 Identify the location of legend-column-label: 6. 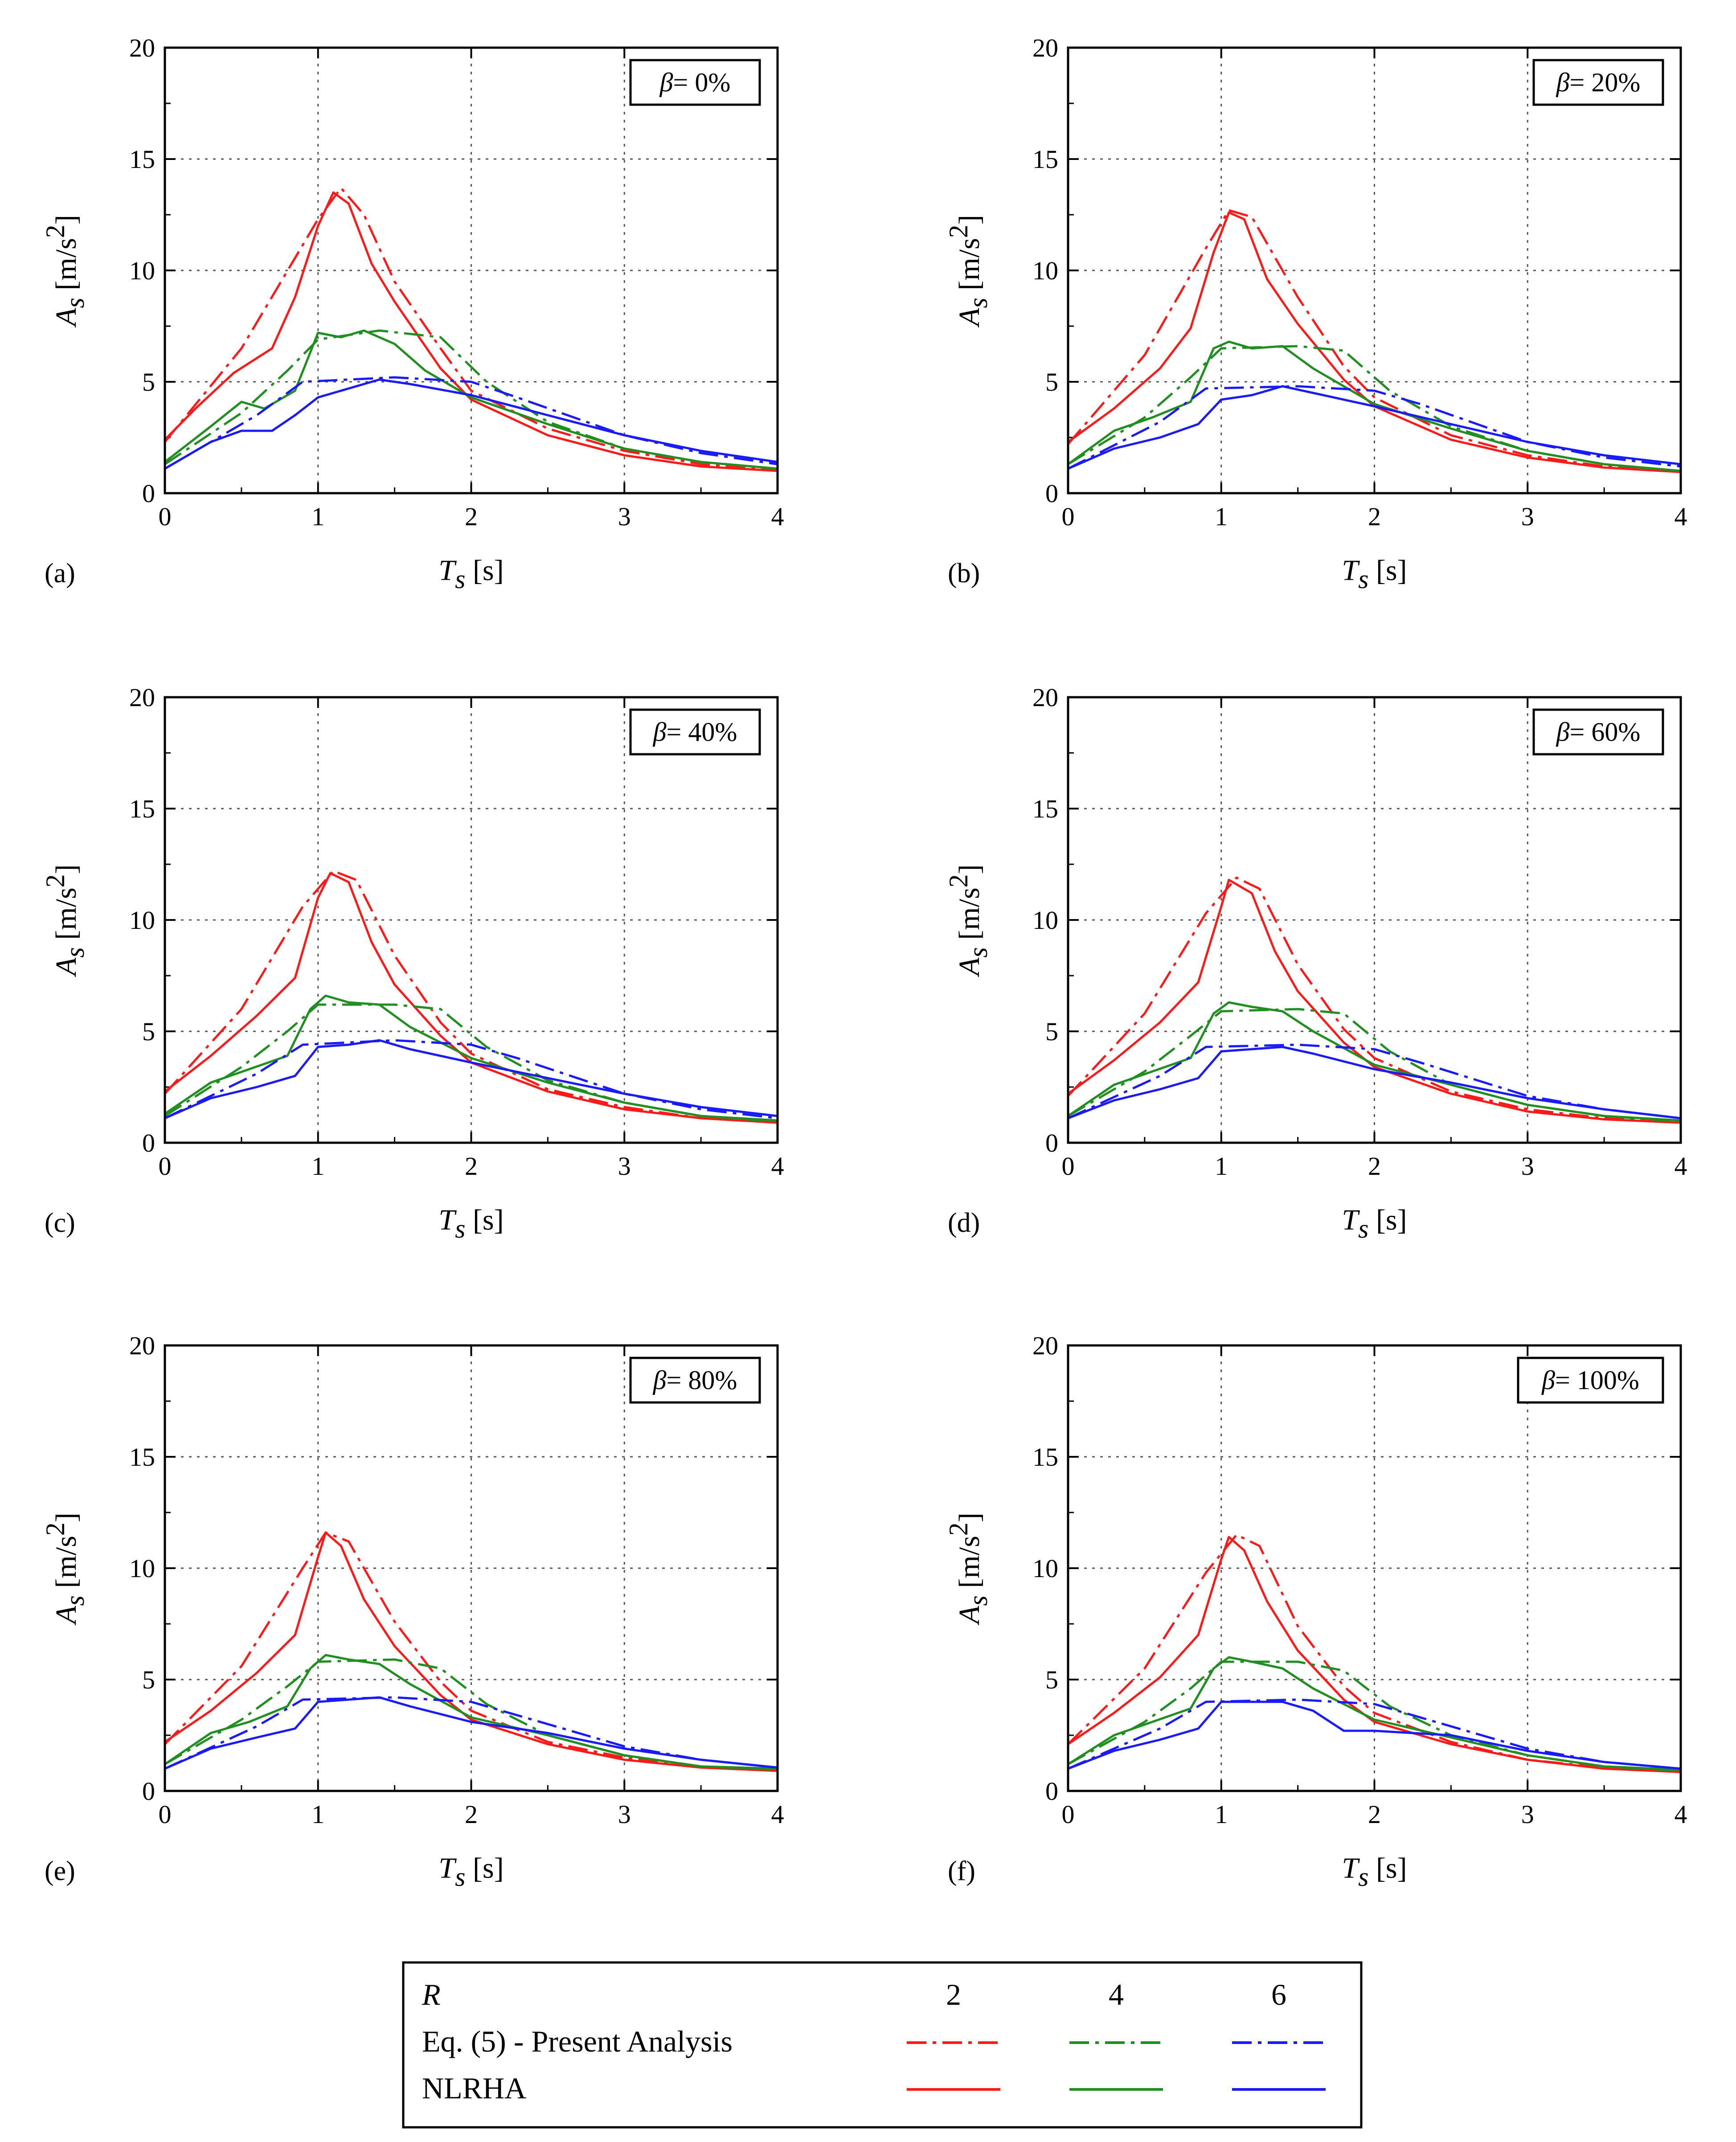
(1279, 1994).